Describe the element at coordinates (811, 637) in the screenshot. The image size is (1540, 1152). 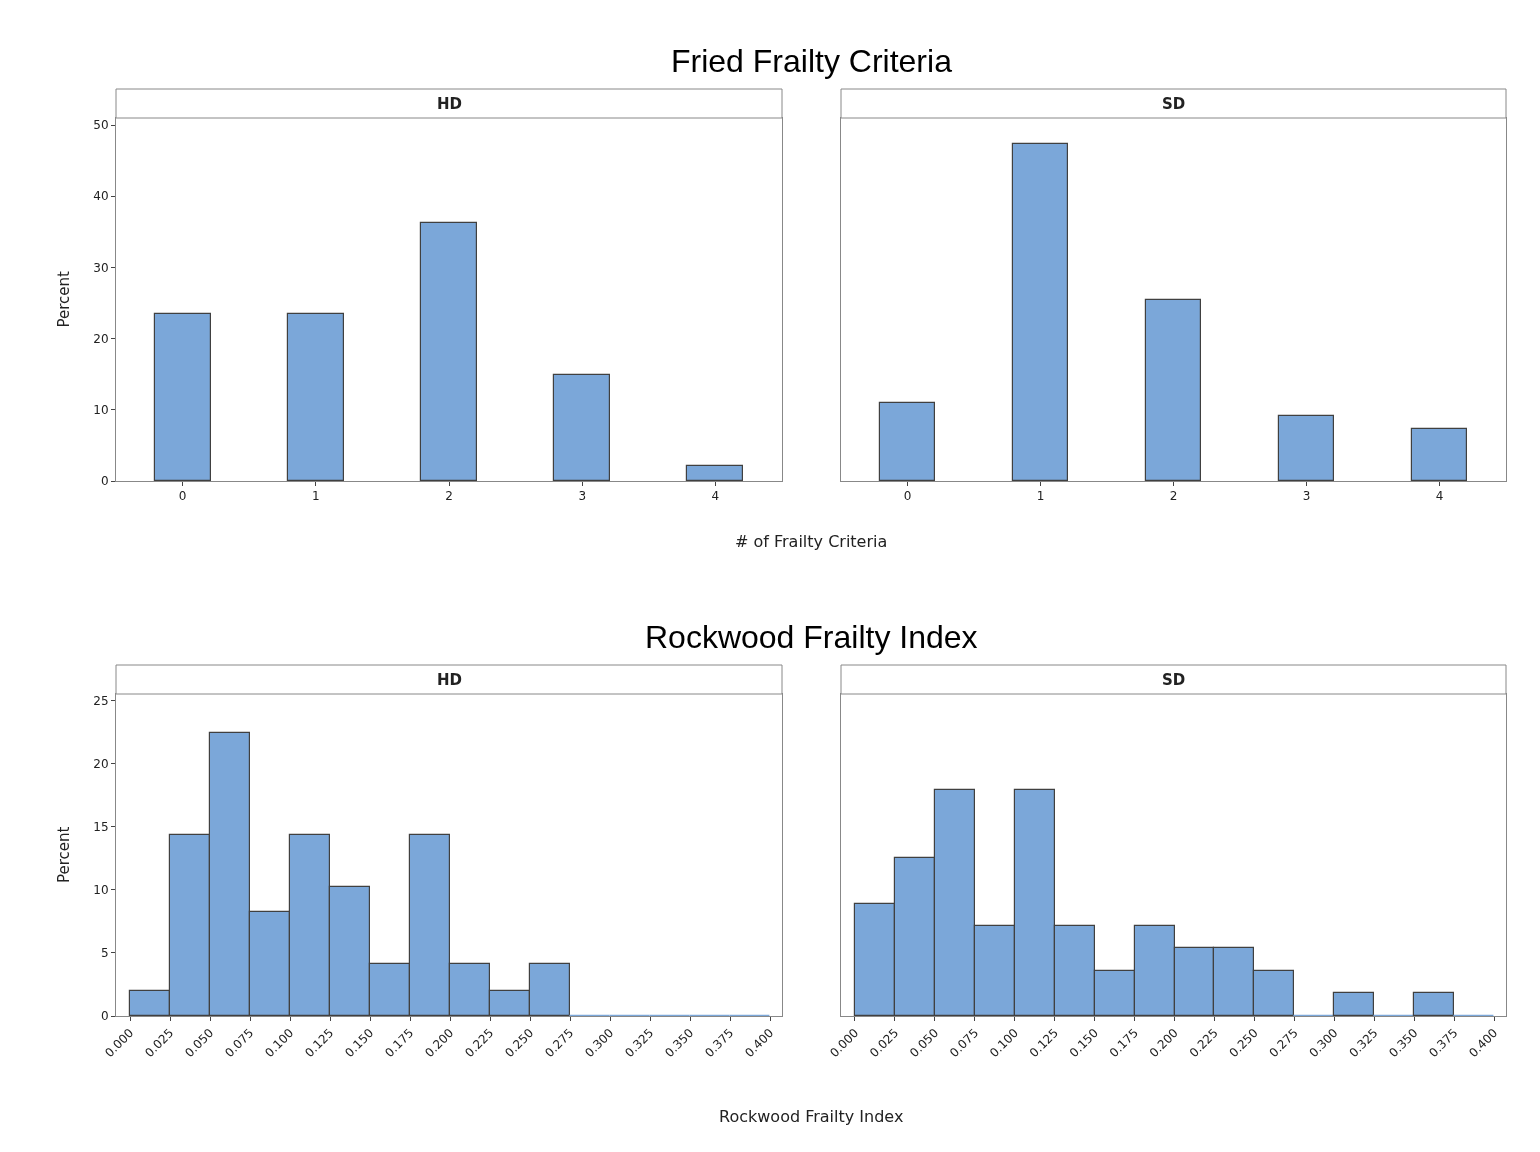
I see `chart-title: Rockwood Frailty Index` at that location.